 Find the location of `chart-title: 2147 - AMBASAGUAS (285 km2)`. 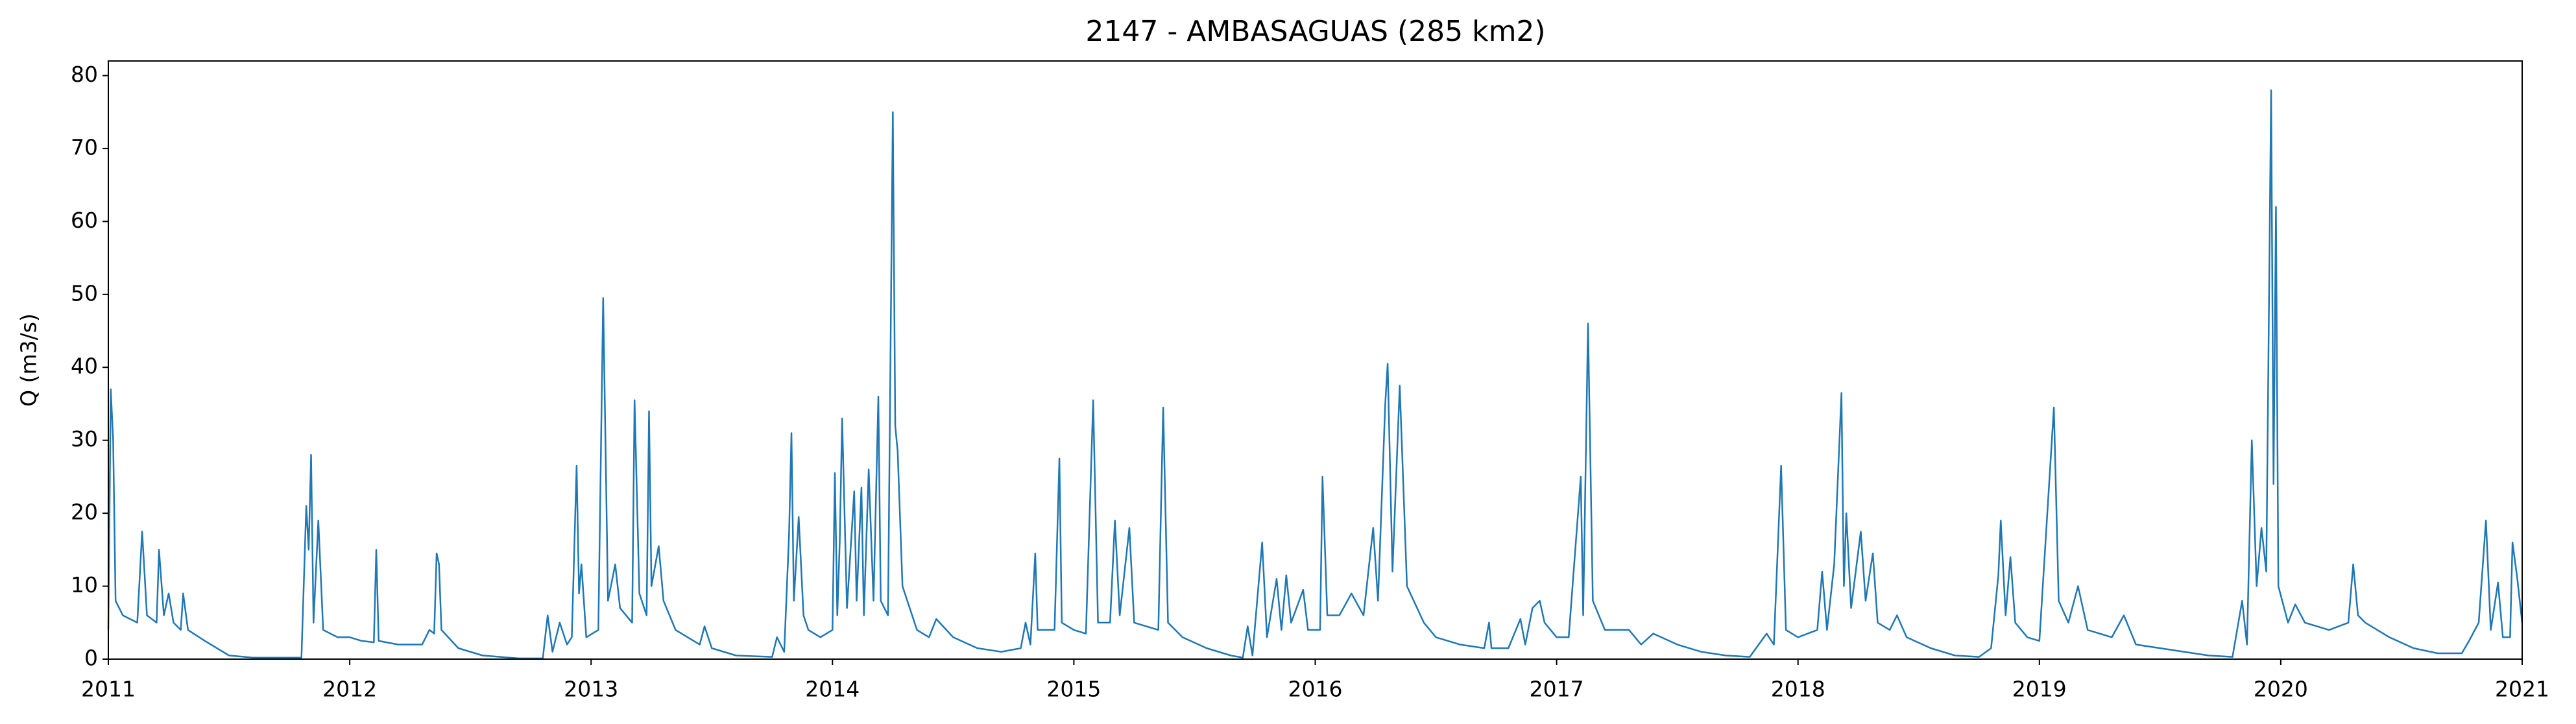

chart-title: 2147 - AMBASAGUAS (285 km2) is located at coordinates (1315, 31).